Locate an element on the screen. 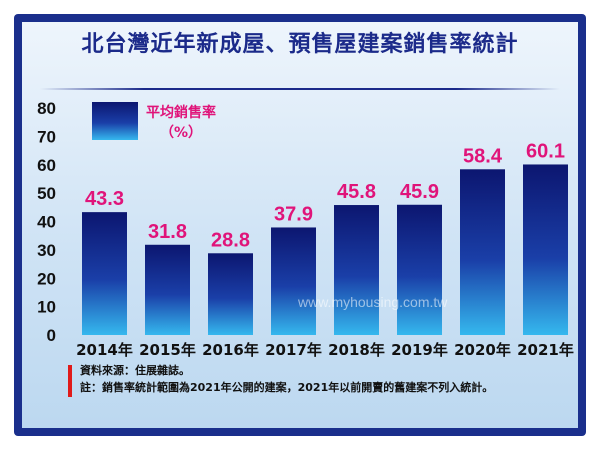 This screenshot has width=600, height=450. data-label: 58.4 is located at coordinates (483, 156).